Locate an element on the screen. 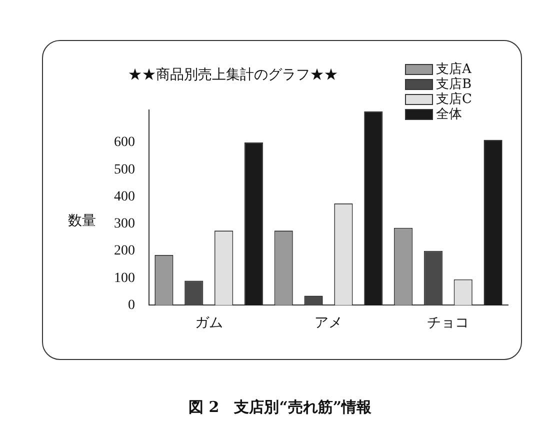  x-tick-label: チョコ is located at coordinates (448, 323).